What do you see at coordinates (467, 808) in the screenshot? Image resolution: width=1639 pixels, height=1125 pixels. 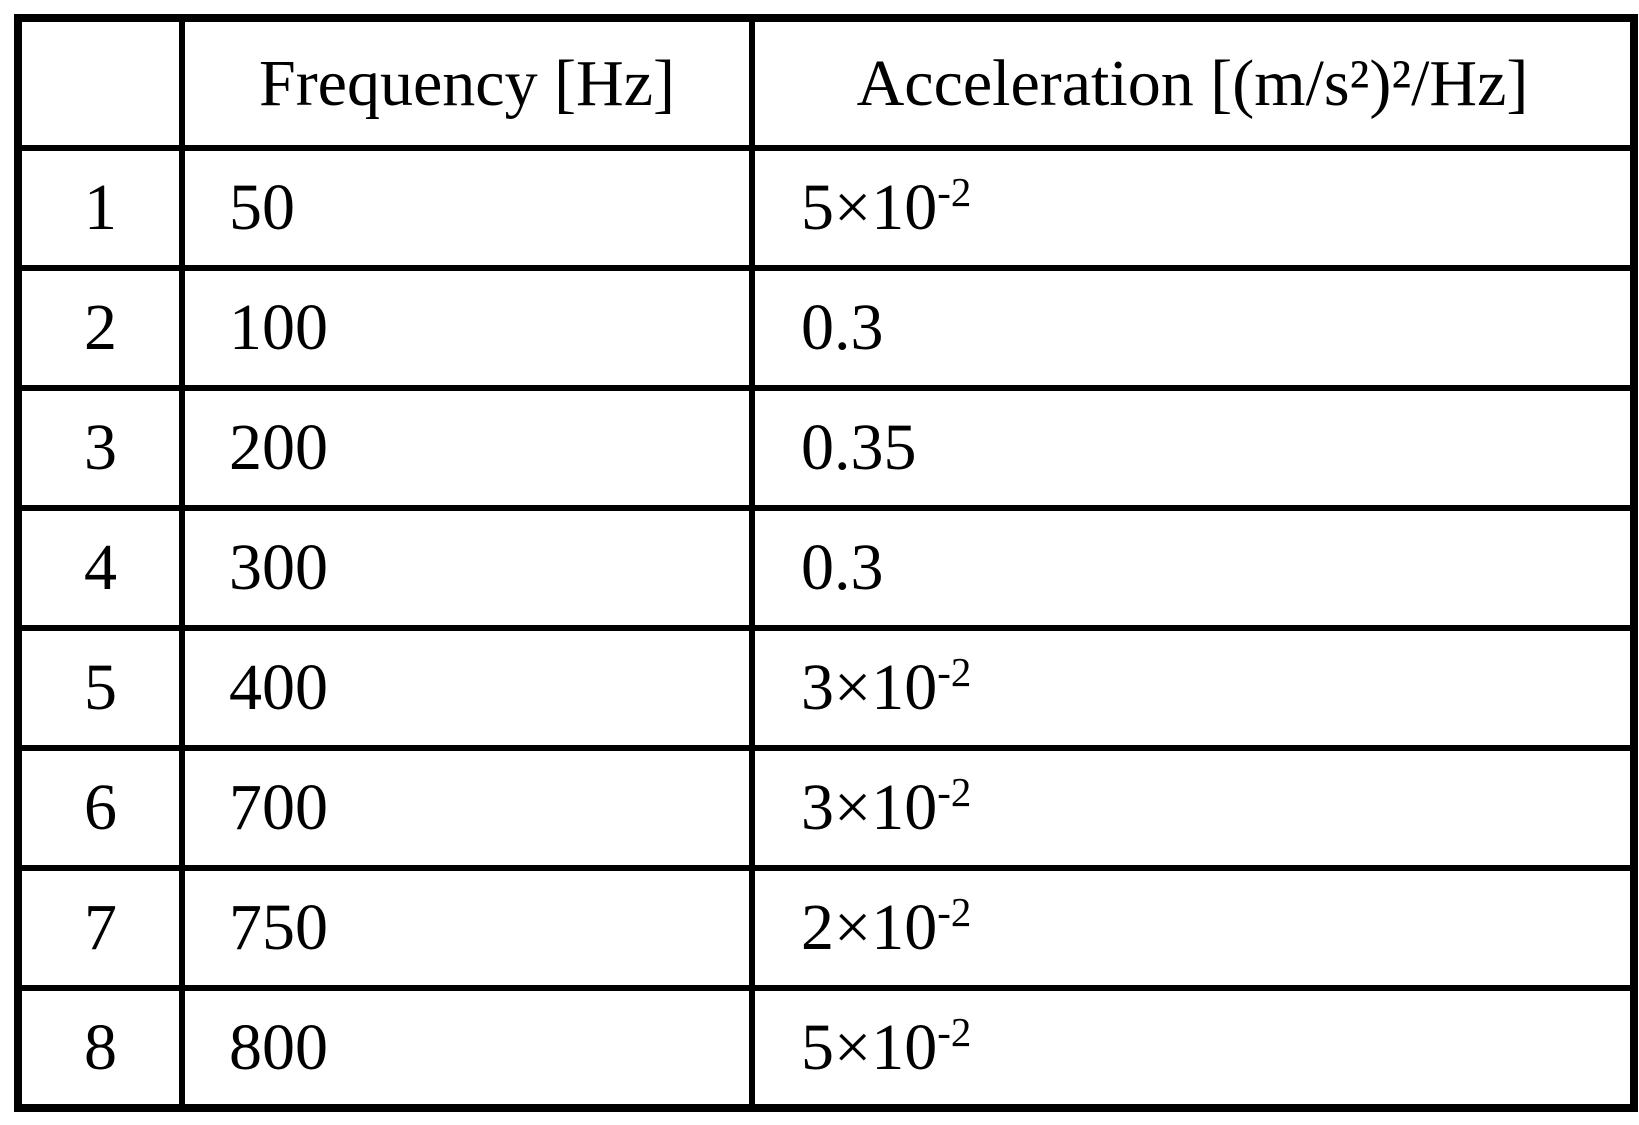 I see `frequency-value: 700` at bounding box center [467, 808].